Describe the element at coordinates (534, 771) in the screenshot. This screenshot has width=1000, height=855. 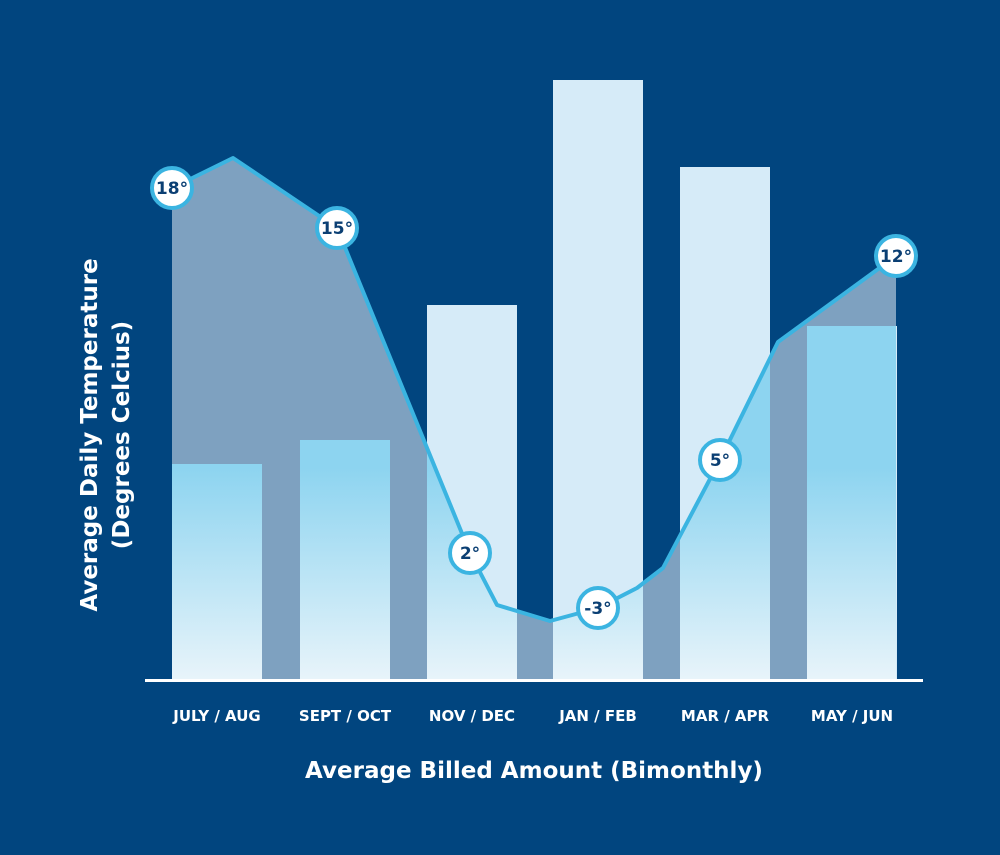
I see `x-axis-label: Average Billed Amount (Bimonthly)` at that location.